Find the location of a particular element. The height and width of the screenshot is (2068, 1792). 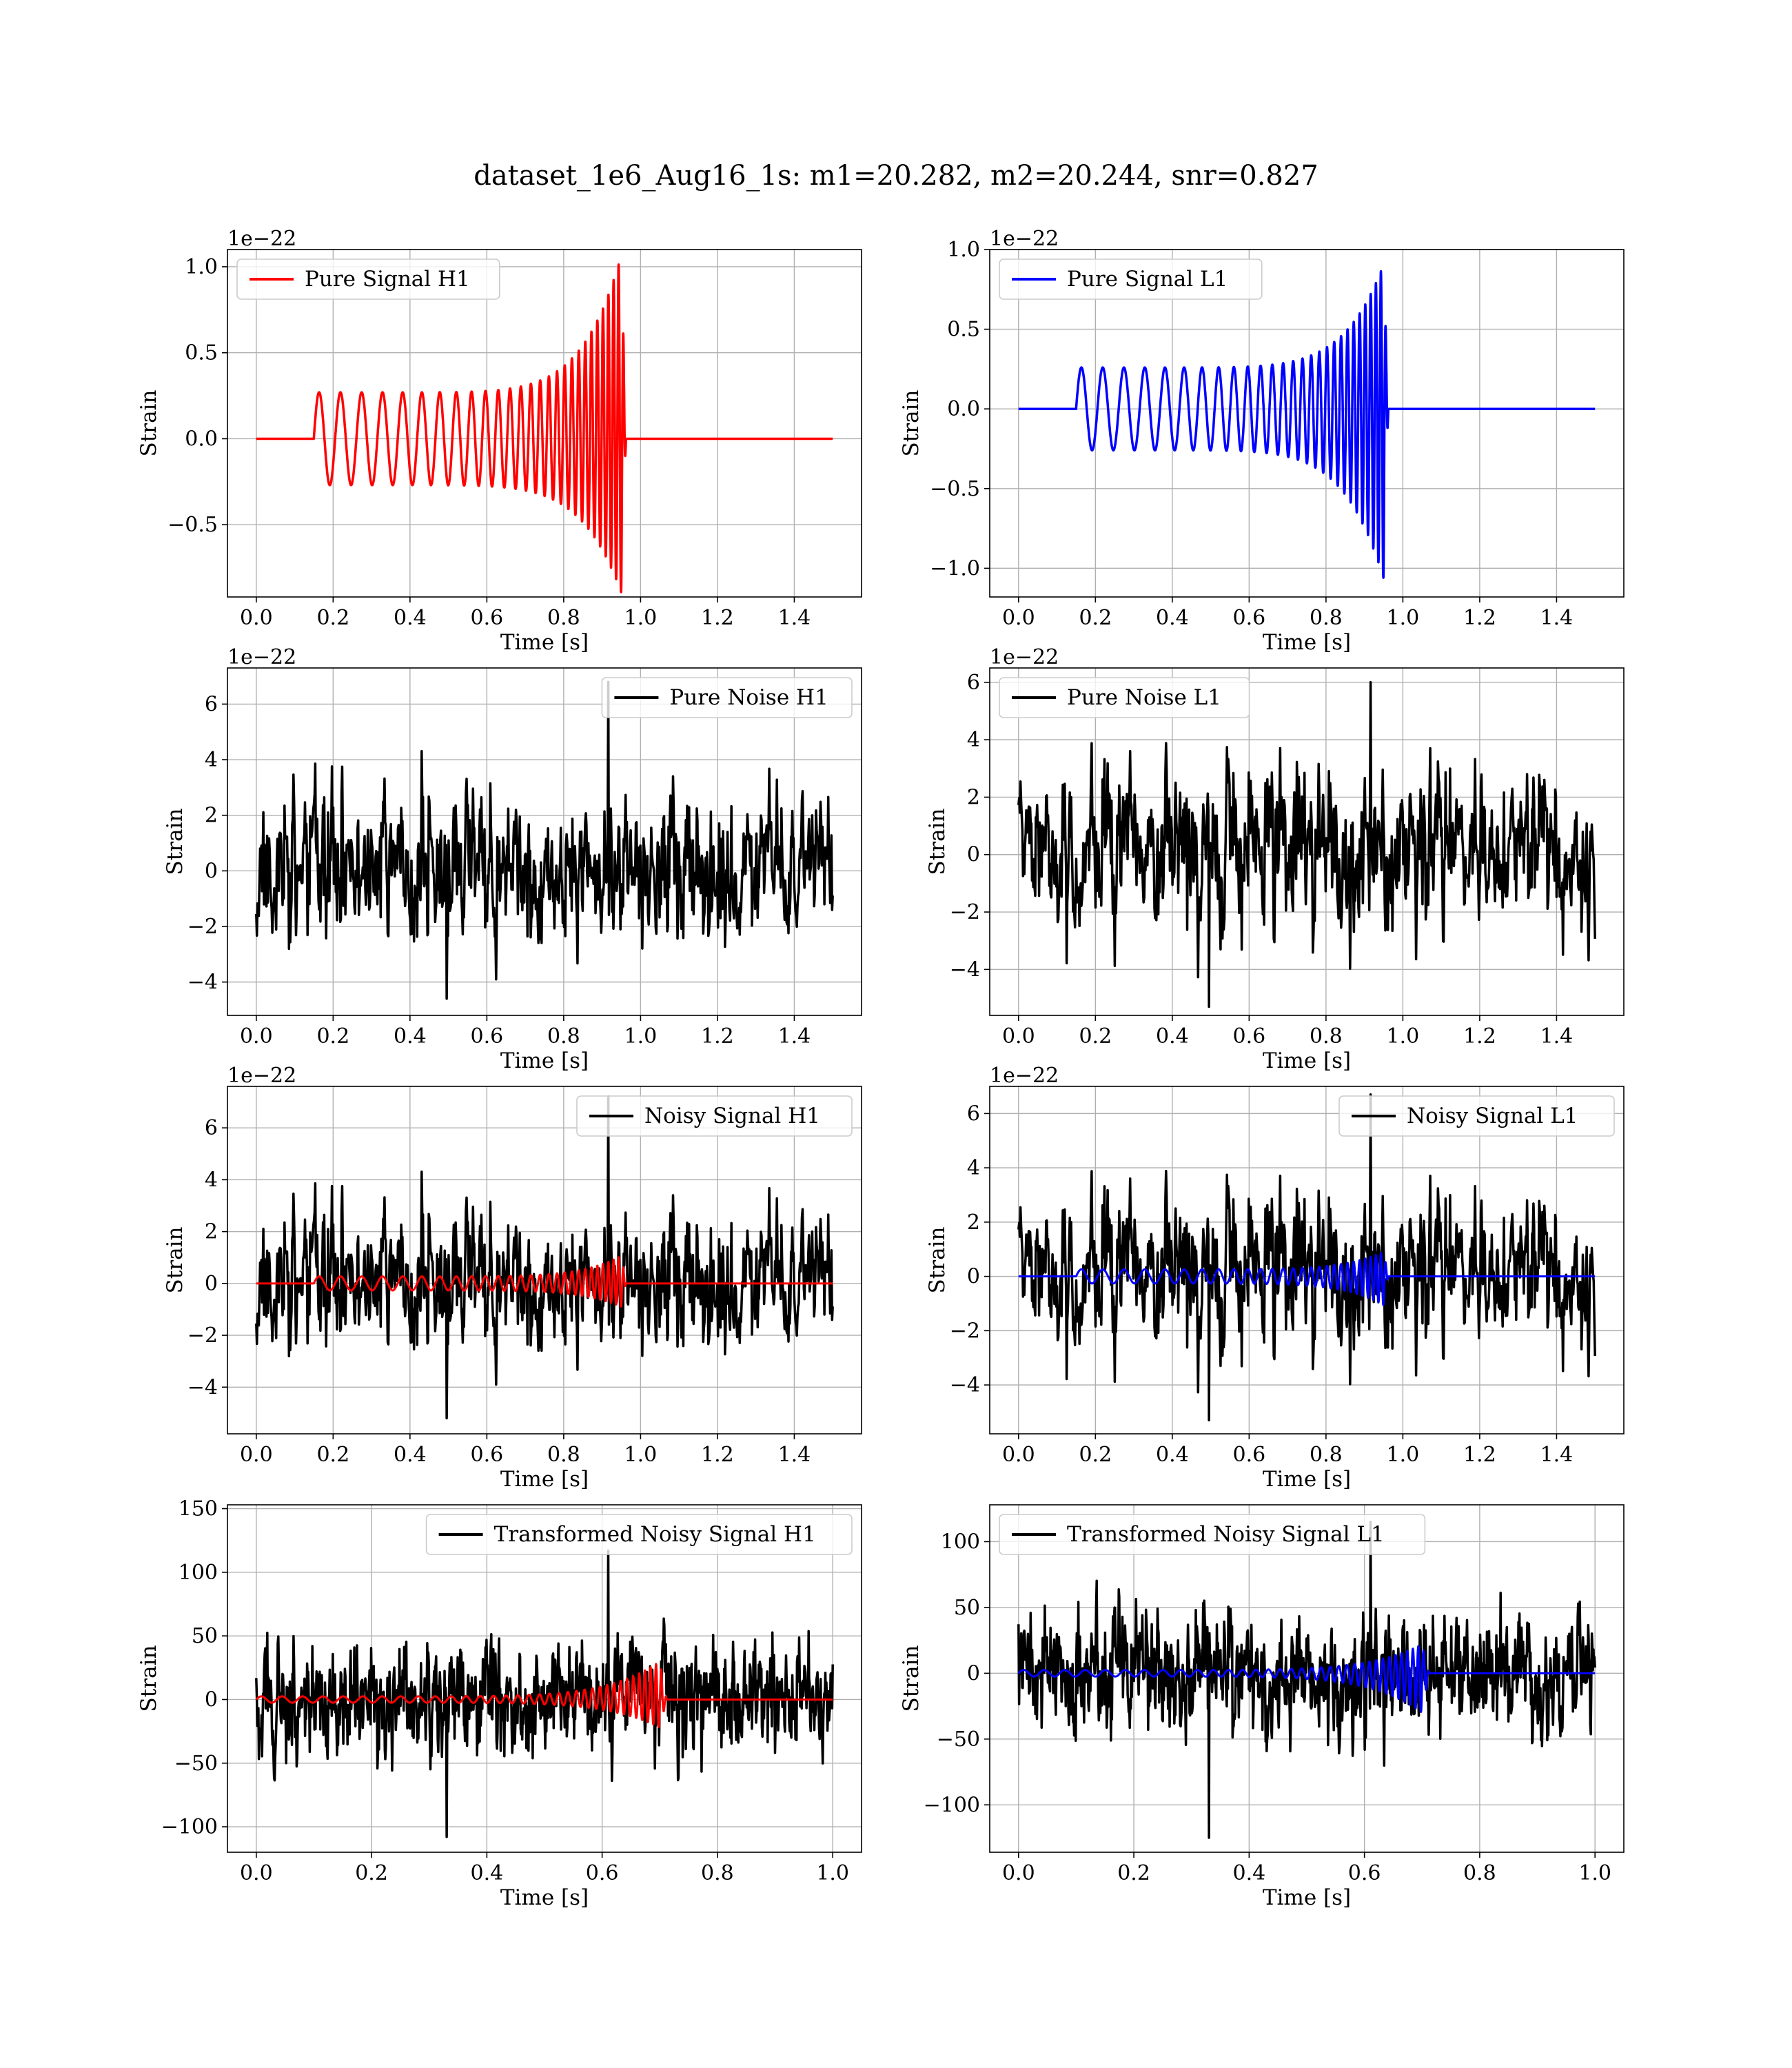

y-tick-label: −0.5 is located at coordinates (192, 525).